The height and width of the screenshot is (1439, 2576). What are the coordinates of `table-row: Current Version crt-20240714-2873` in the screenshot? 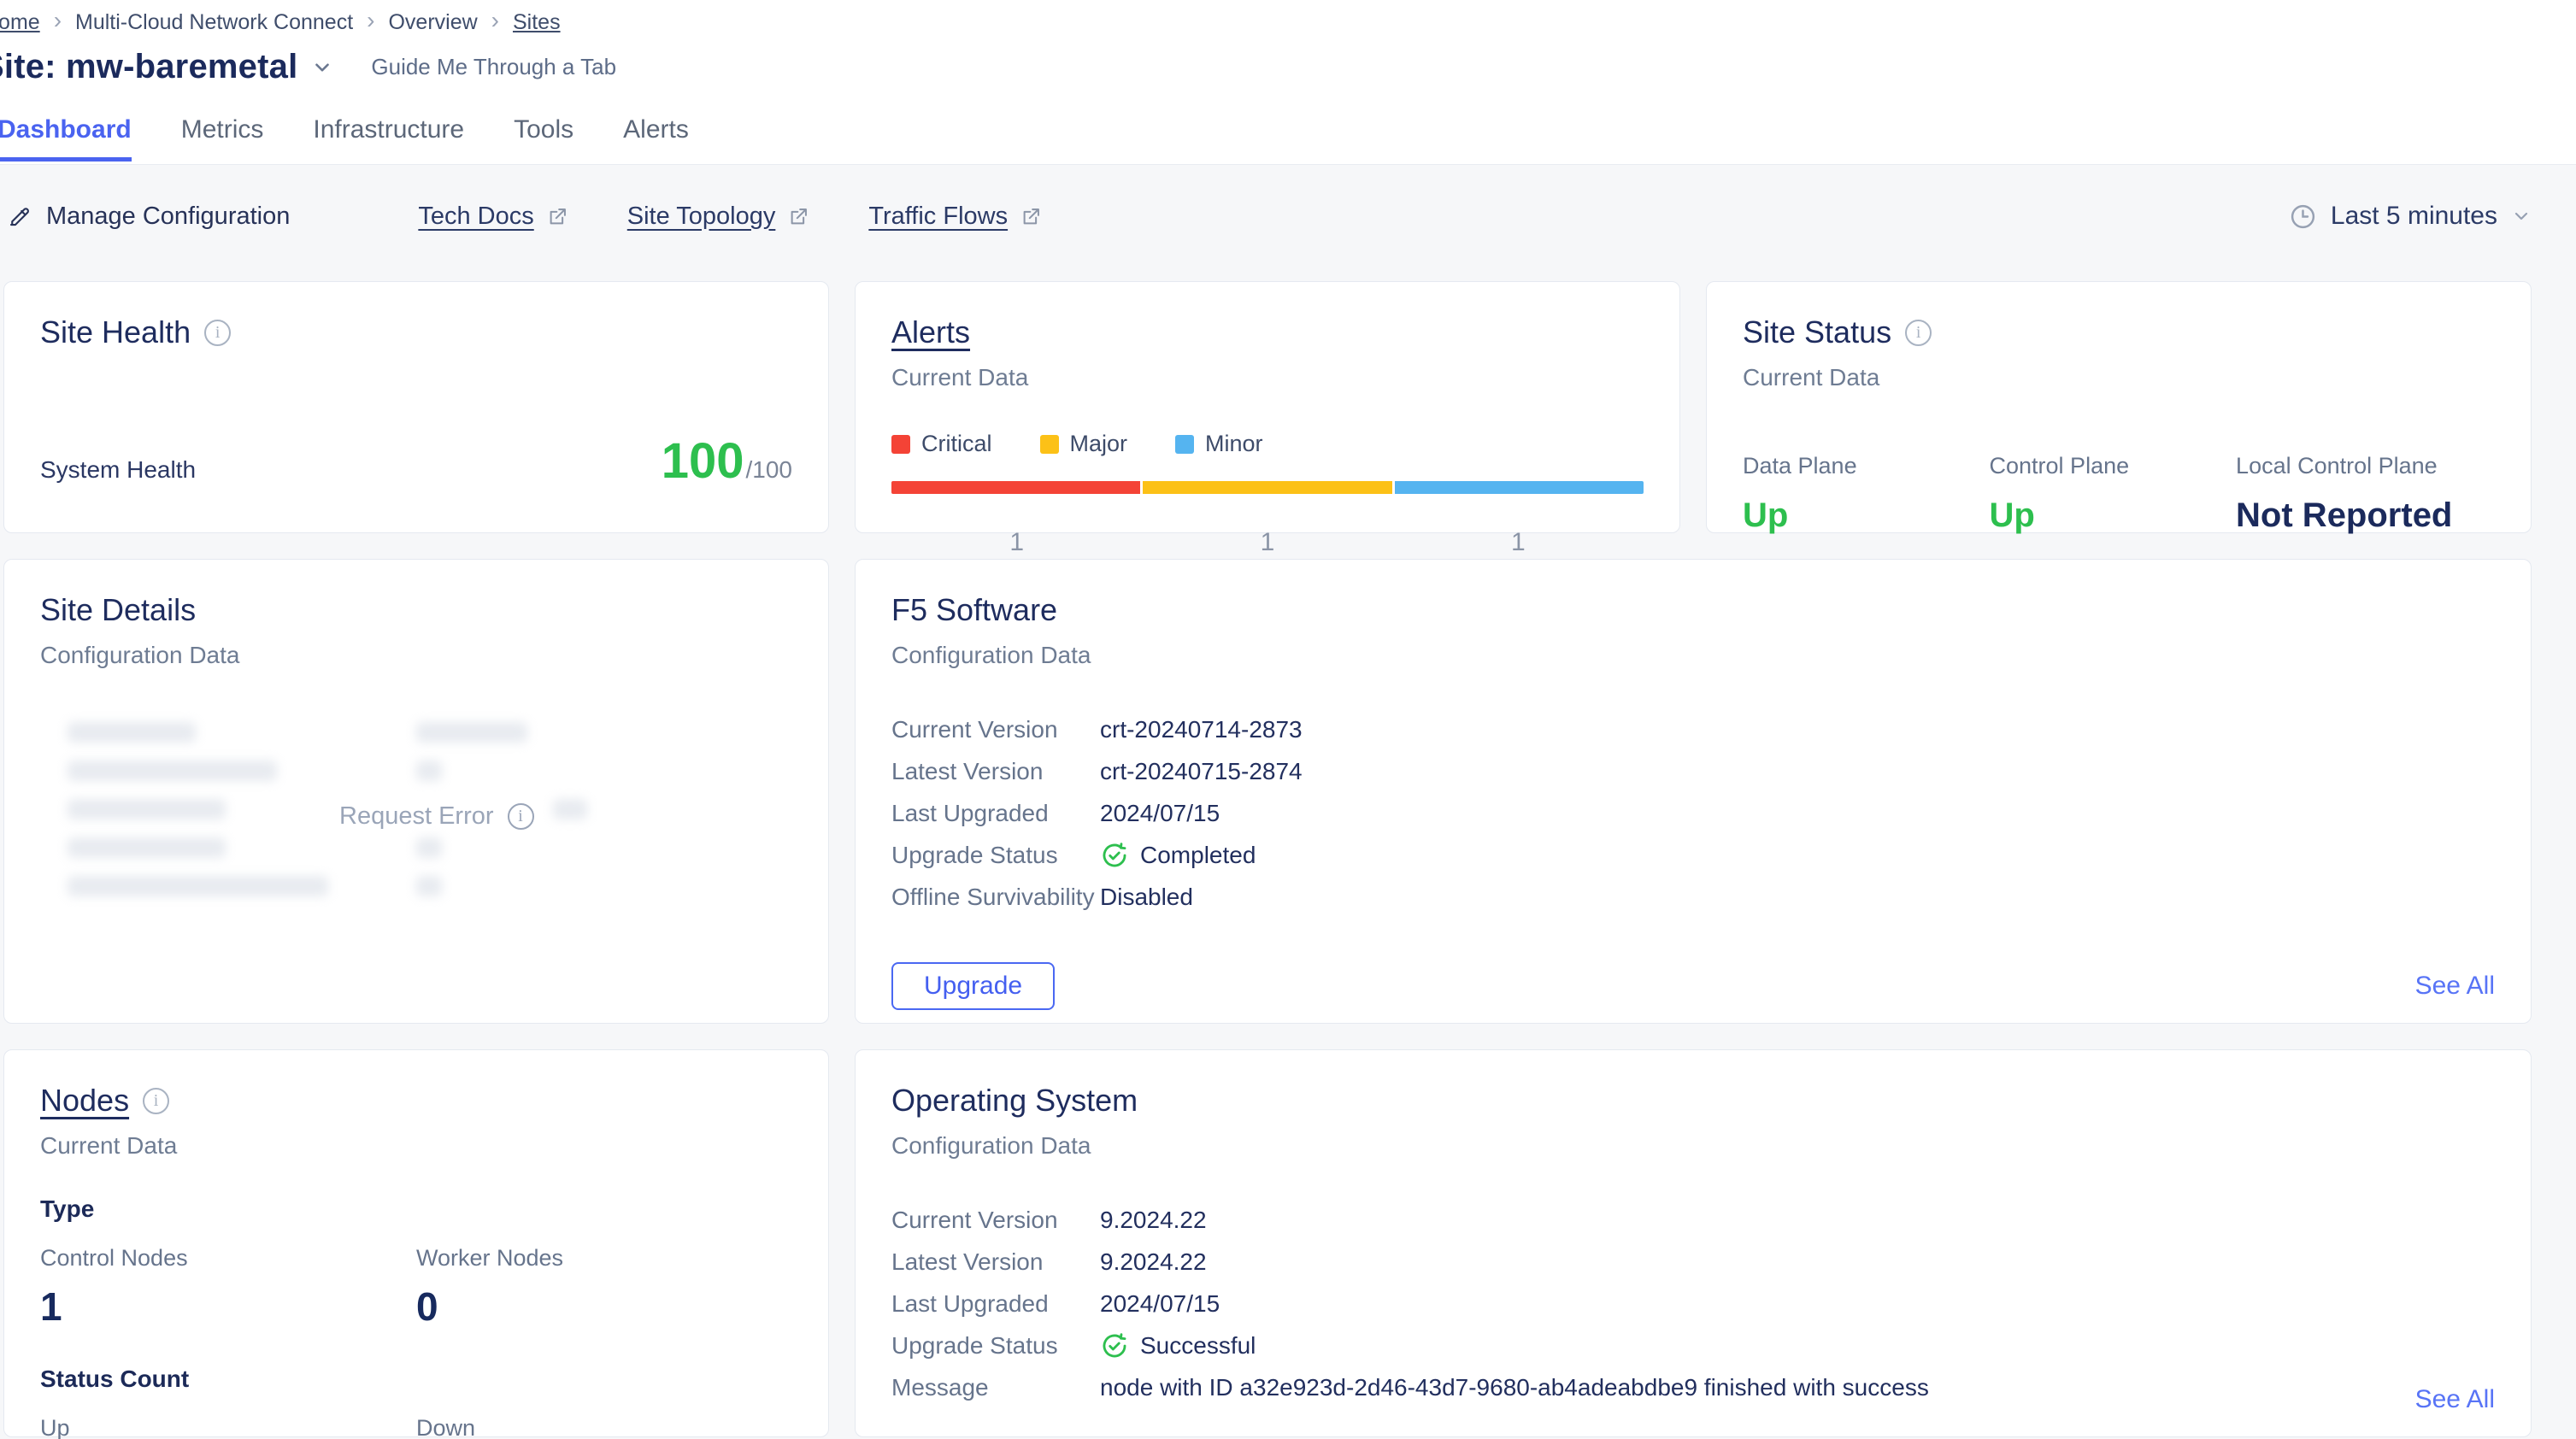 It's located at (1693, 730).